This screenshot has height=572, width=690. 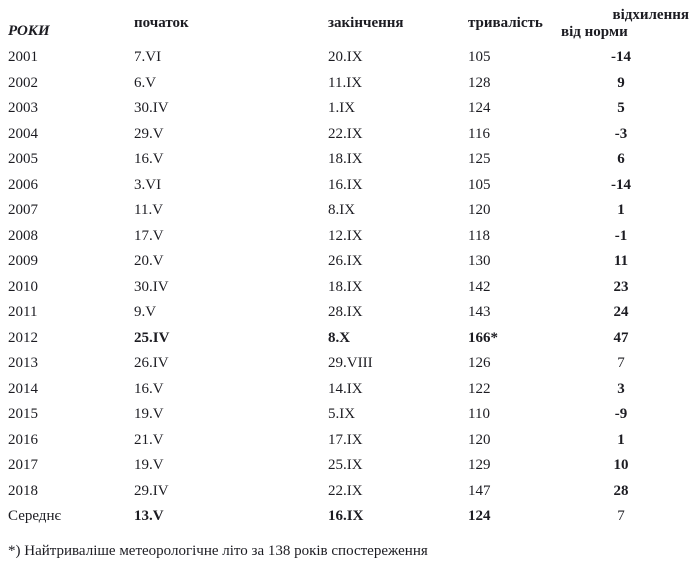 I want to click on cell-year: 2014, so click(x=23, y=388).